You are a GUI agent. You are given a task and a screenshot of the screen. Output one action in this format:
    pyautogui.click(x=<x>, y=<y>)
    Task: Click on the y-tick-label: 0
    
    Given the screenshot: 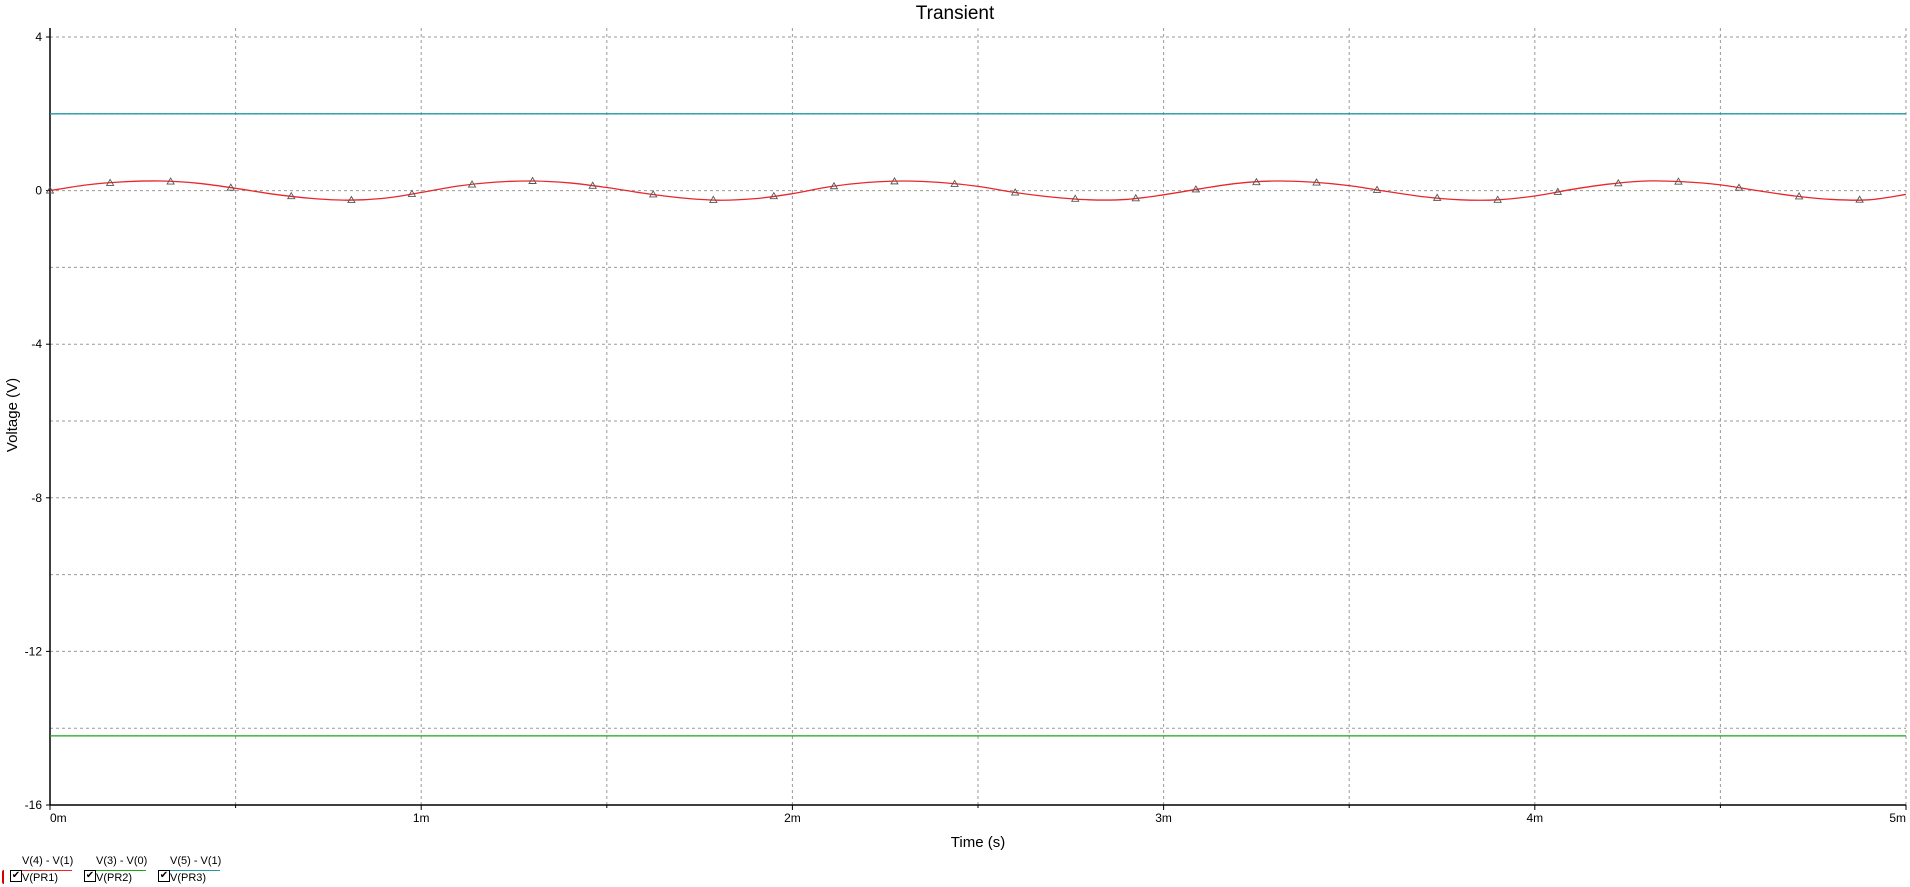 What is the action you would take?
    pyautogui.click(x=38, y=191)
    